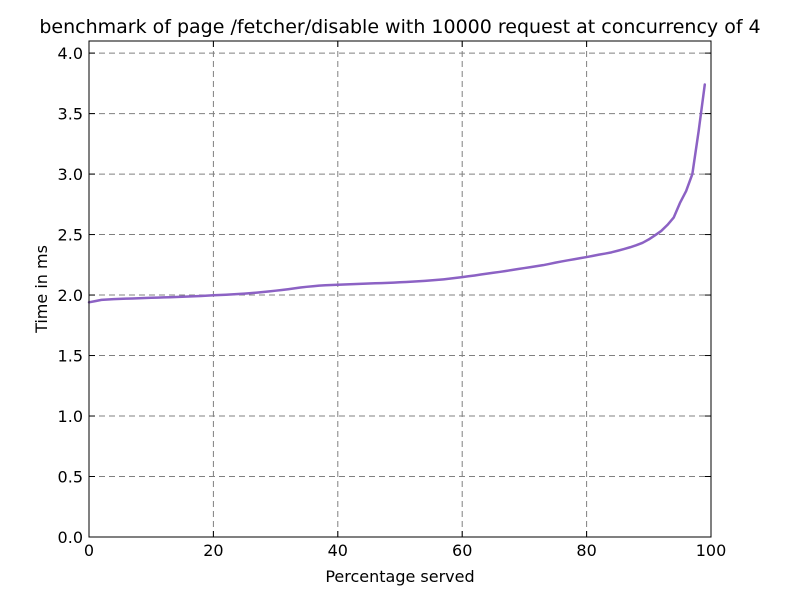 The width and height of the screenshot is (800, 604). What do you see at coordinates (41, 289) in the screenshot?
I see `y-axis-label: Time in ms` at bounding box center [41, 289].